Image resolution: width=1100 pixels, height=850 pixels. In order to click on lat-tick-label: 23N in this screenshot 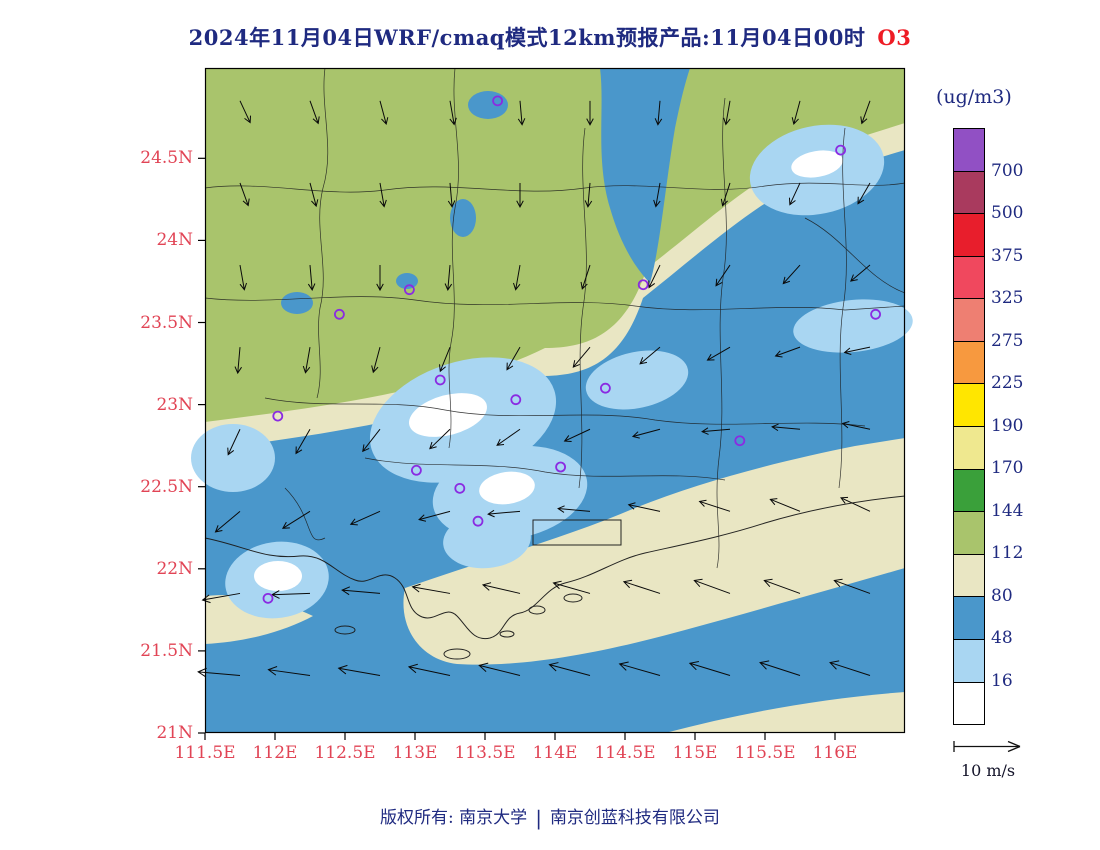, I will do `click(174, 404)`.